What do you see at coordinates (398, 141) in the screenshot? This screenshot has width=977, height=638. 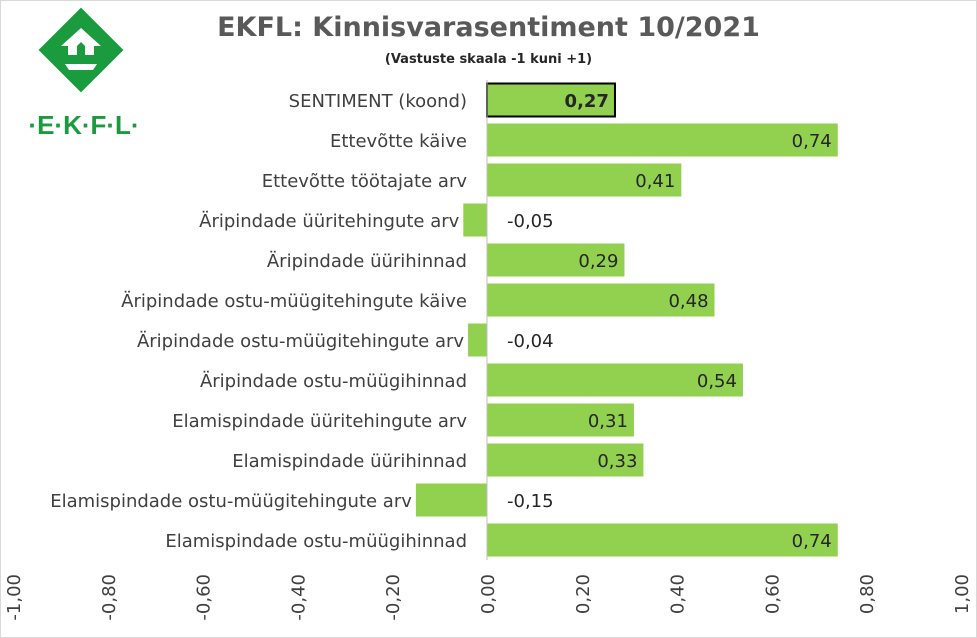 I see `category-label: Ettevõtte käive` at bounding box center [398, 141].